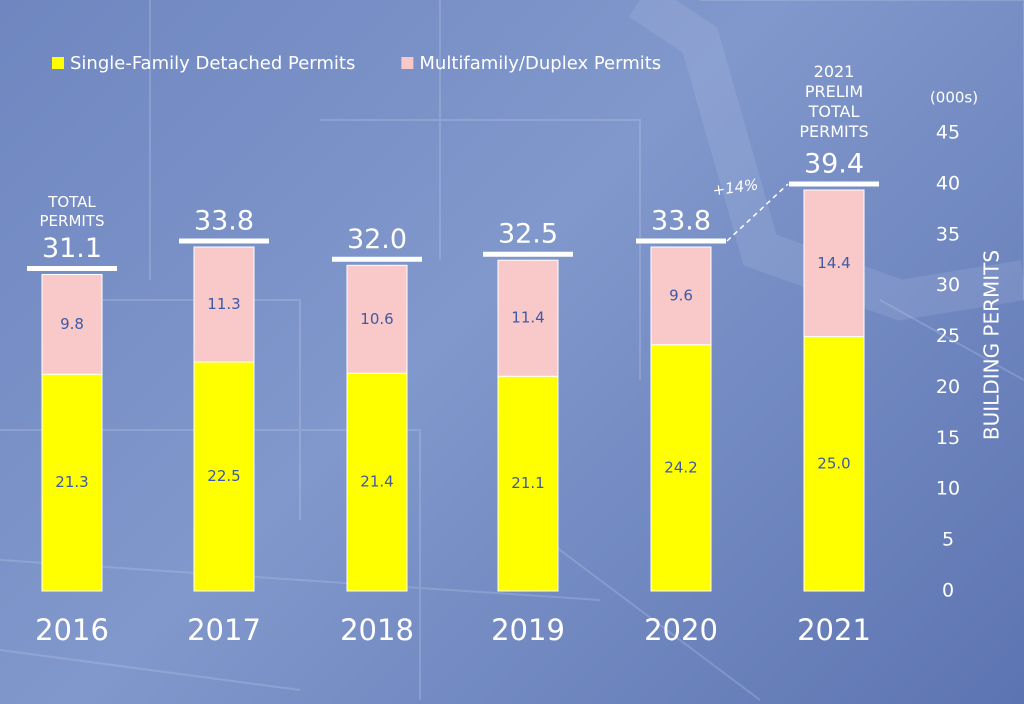 The height and width of the screenshot is (704, 1024). I want to click on segment-label: 22.5, so click(223, 476).